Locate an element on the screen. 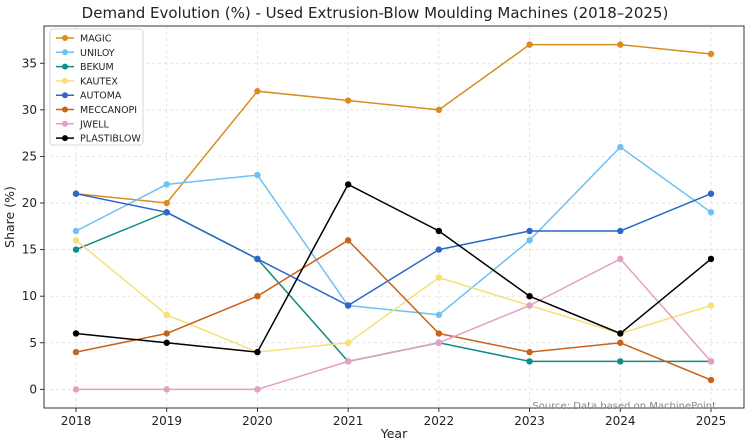 Image resolution: width=750 pixels, height=448 pixels. x-tick-label: 2019 is located at coordinates (166, 421).